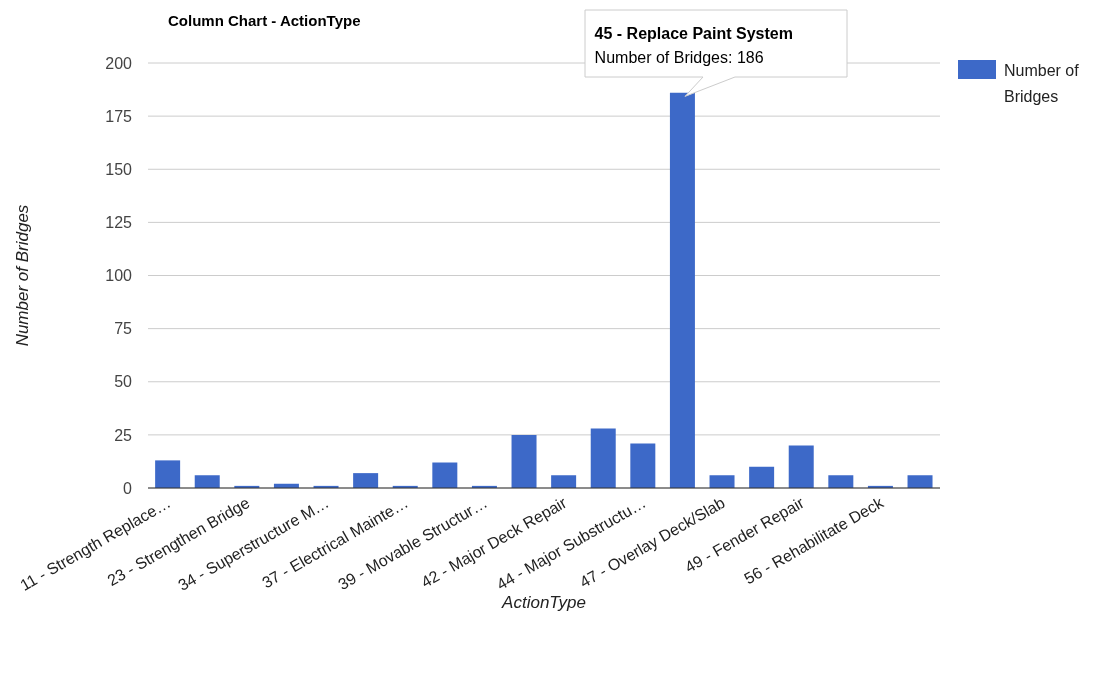  I want to click on text: 45 - Replace Paint System, so click(693, 34).